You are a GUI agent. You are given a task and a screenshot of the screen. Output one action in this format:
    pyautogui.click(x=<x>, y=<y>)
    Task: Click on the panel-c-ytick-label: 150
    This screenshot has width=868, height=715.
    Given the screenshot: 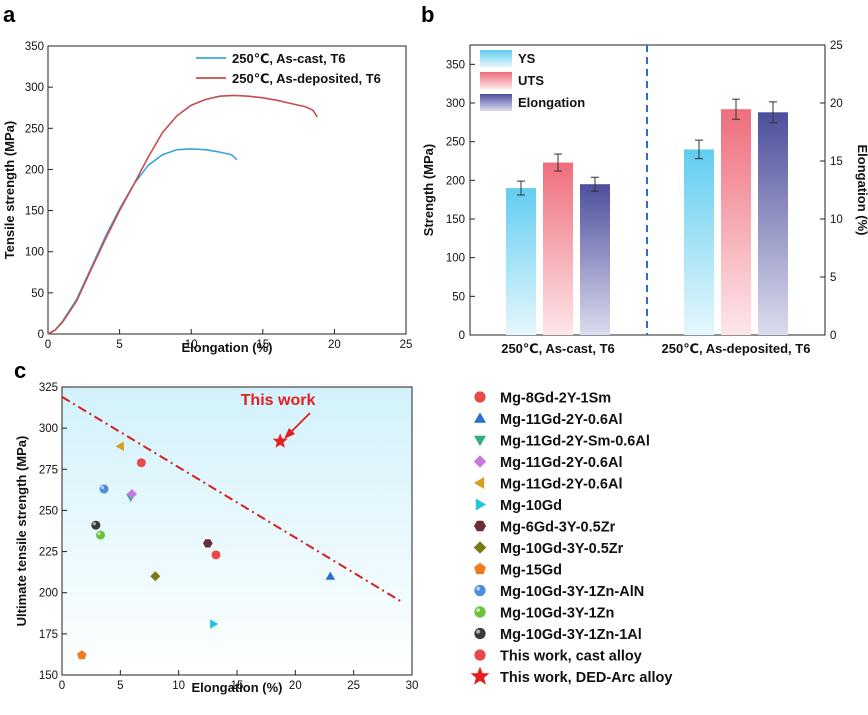 What is the action you would take?
    pyautogui.click(x=48, y=676)
    